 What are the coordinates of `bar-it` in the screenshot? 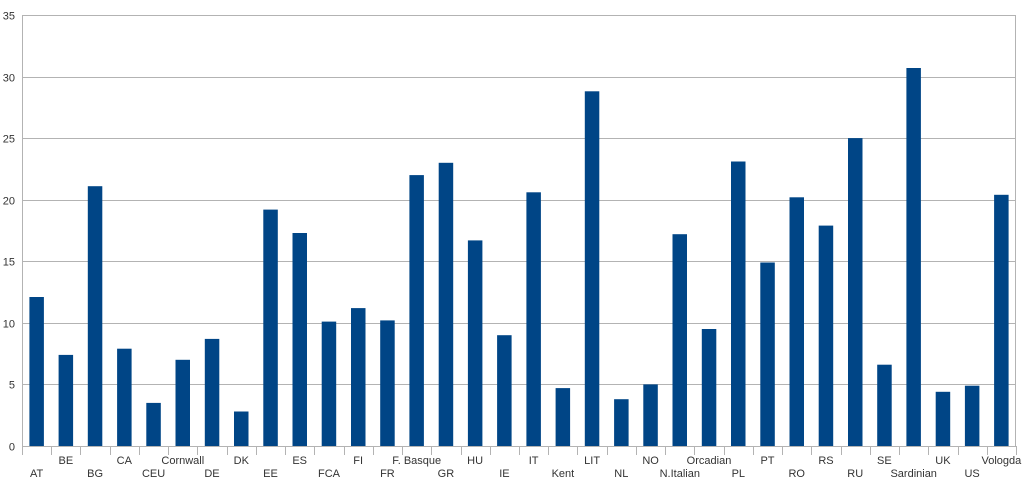 It's located at (533, 319).